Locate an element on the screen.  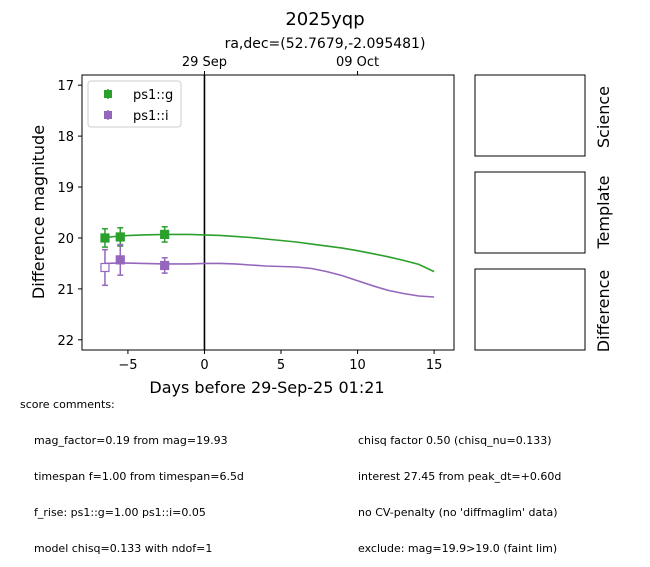
y-tick-label: 17 is located at coordinates (65, 86).